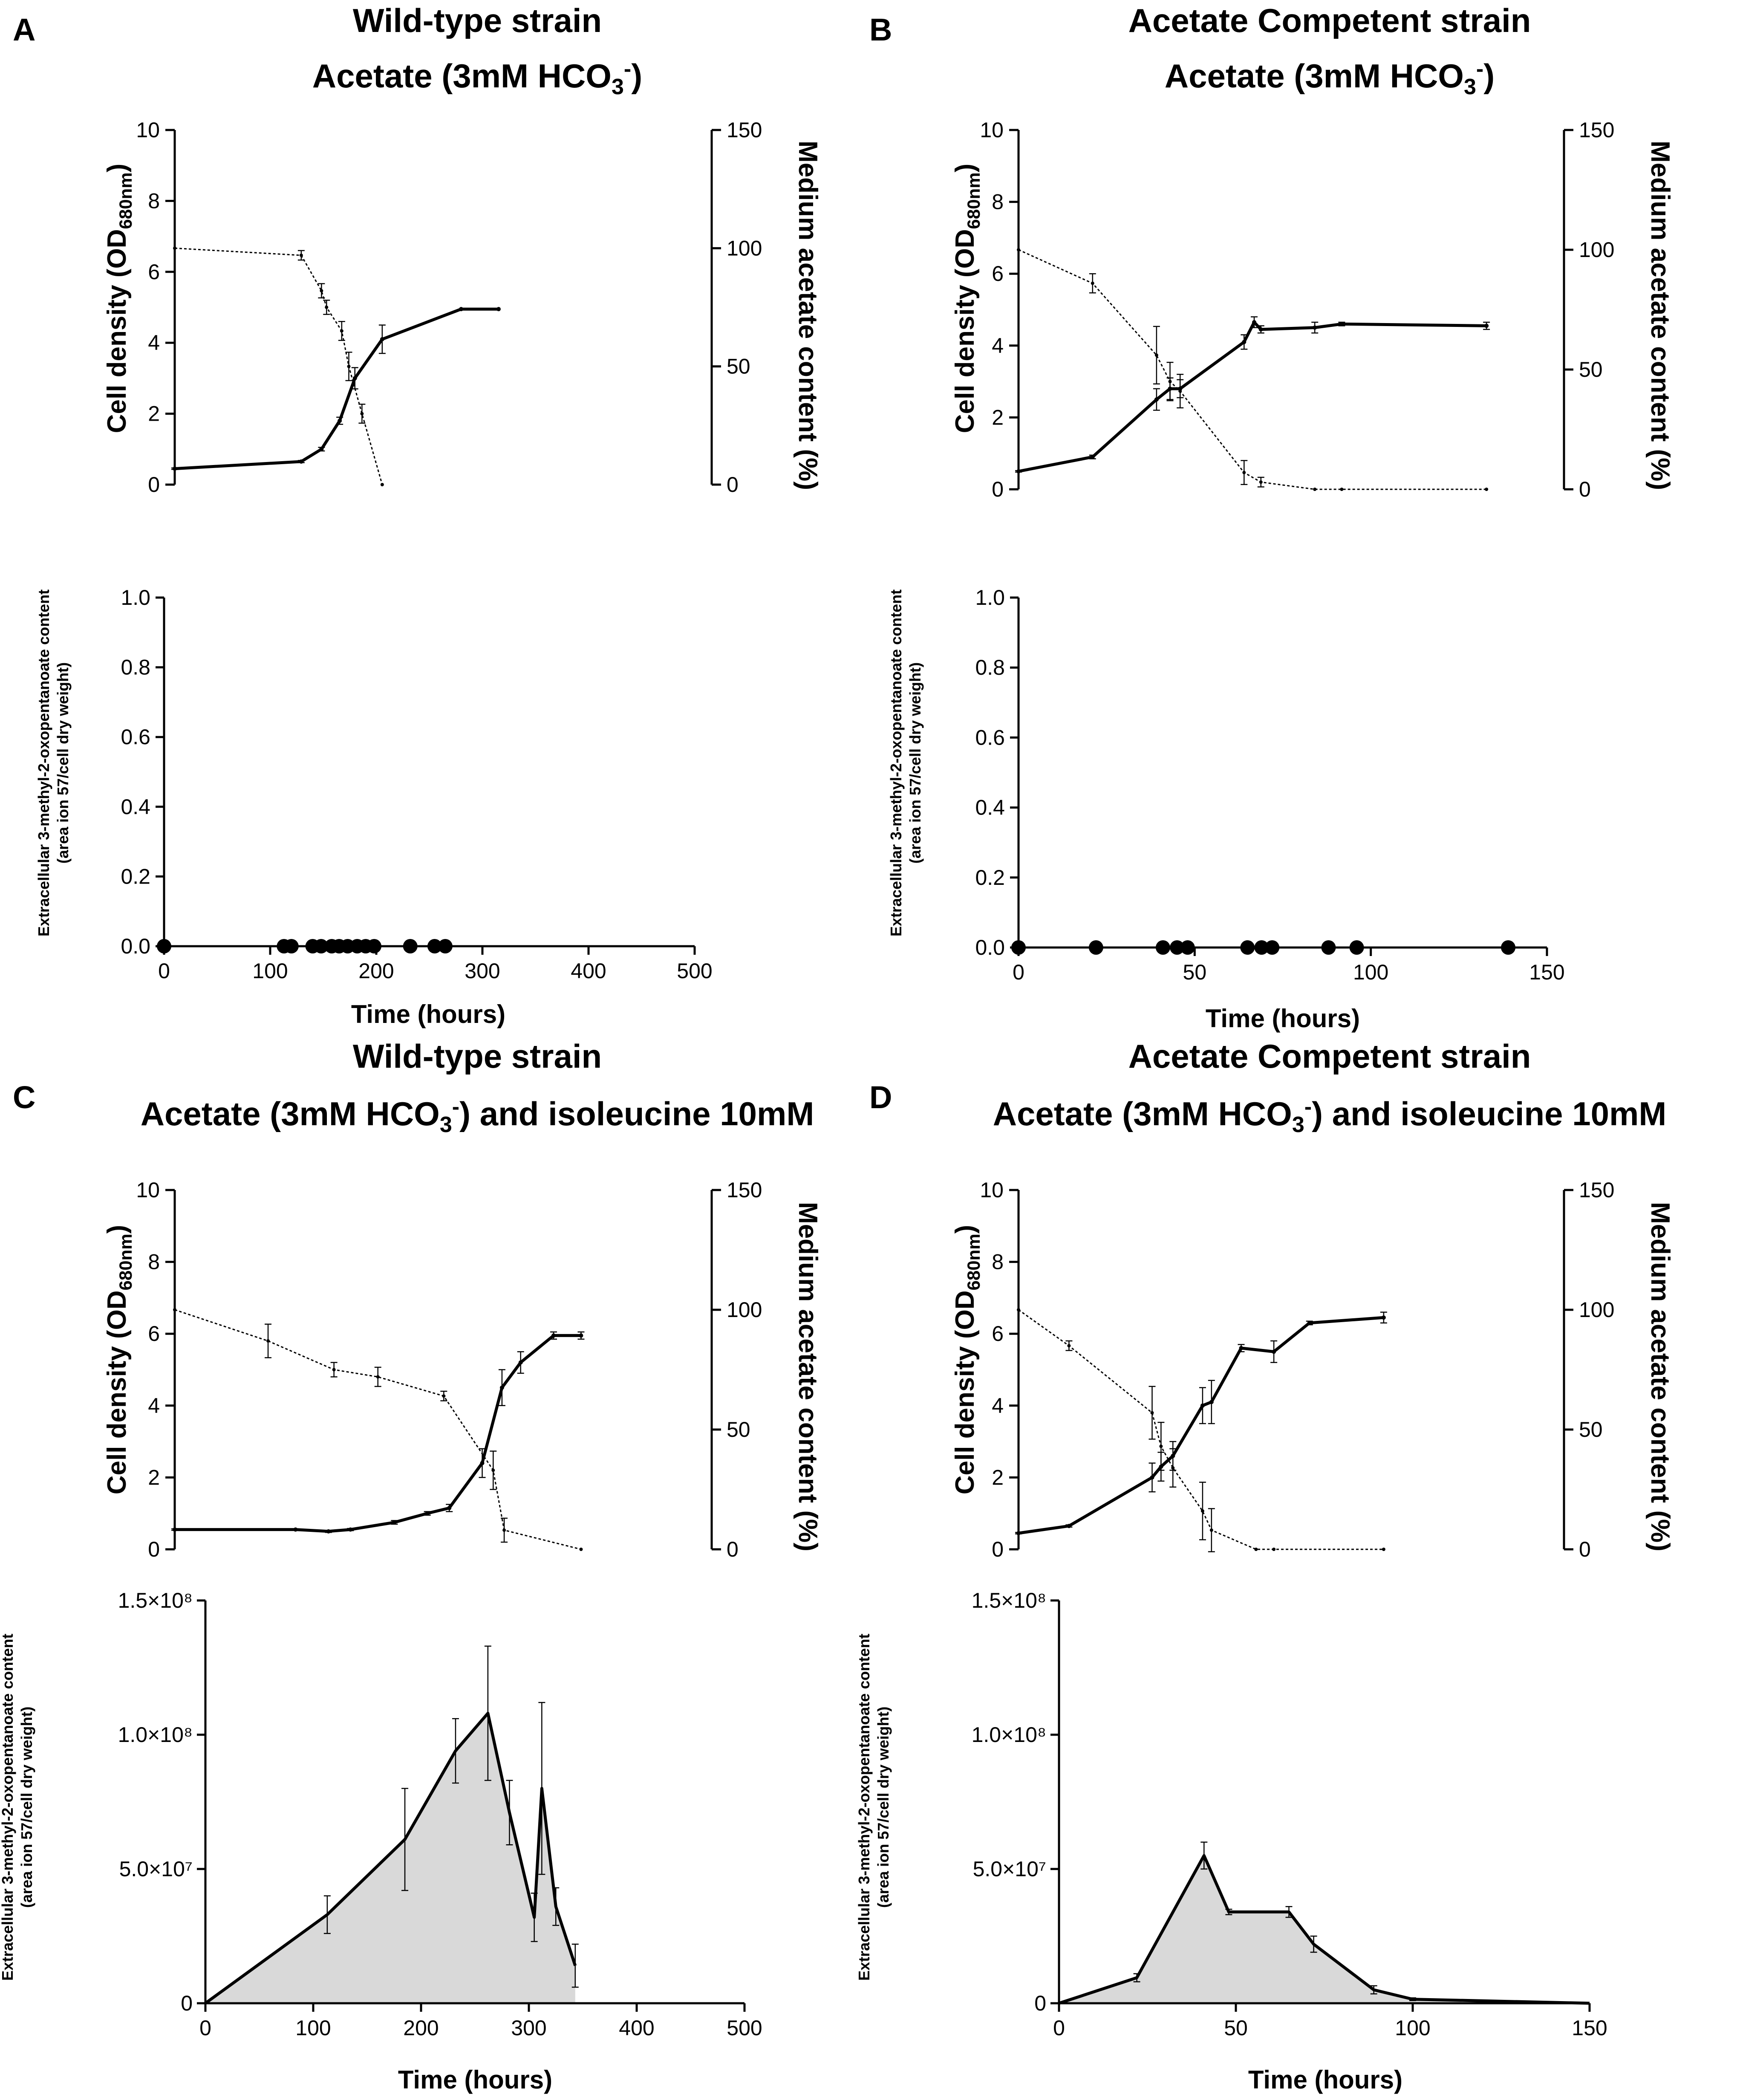 The image size is (1740, 2100). What do you see at coordinates (739, 1430) in the screenshot?
I see `c-growth-right-tick-label: 50` at bounding box center [739, 1430].